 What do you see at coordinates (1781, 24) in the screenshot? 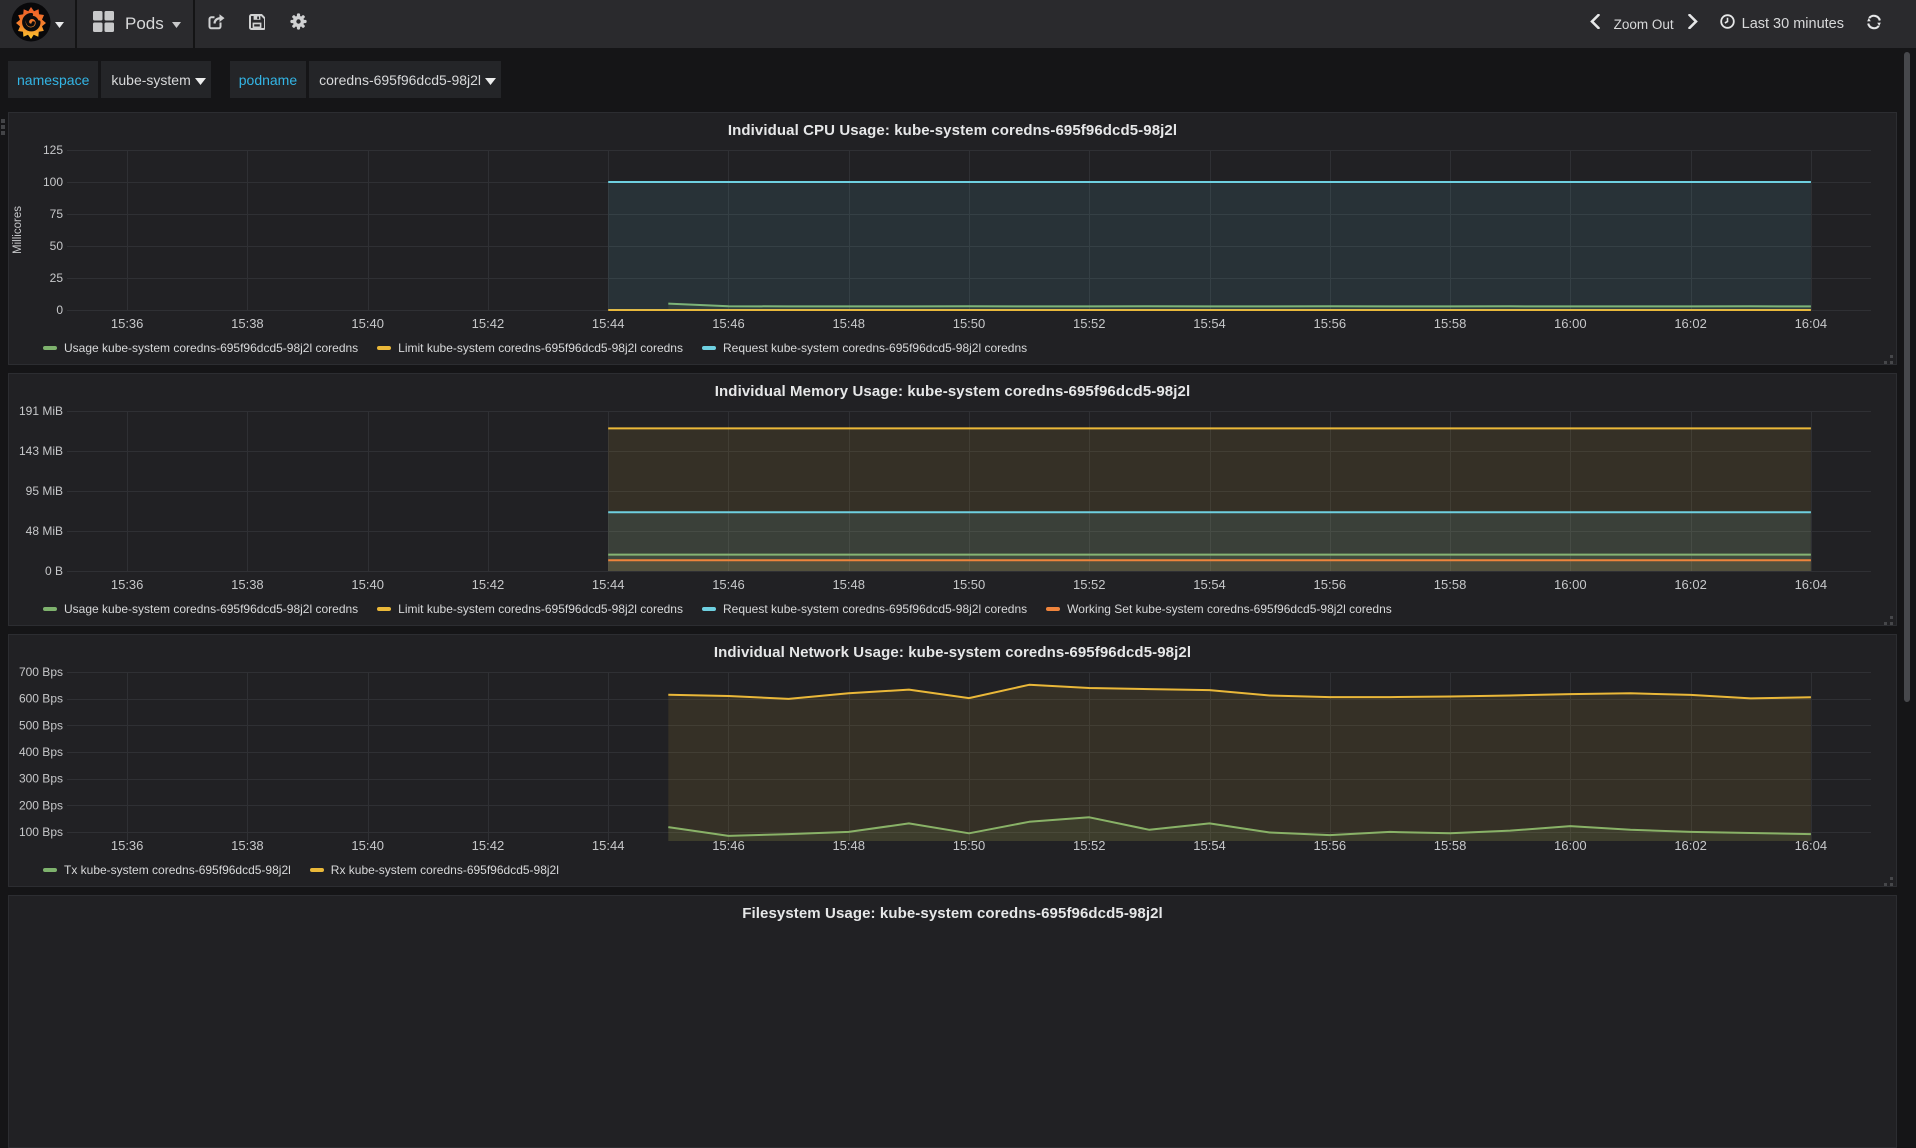
I see `time-range-picker: Last 30 minutes` at bounding box center [1781, 24].